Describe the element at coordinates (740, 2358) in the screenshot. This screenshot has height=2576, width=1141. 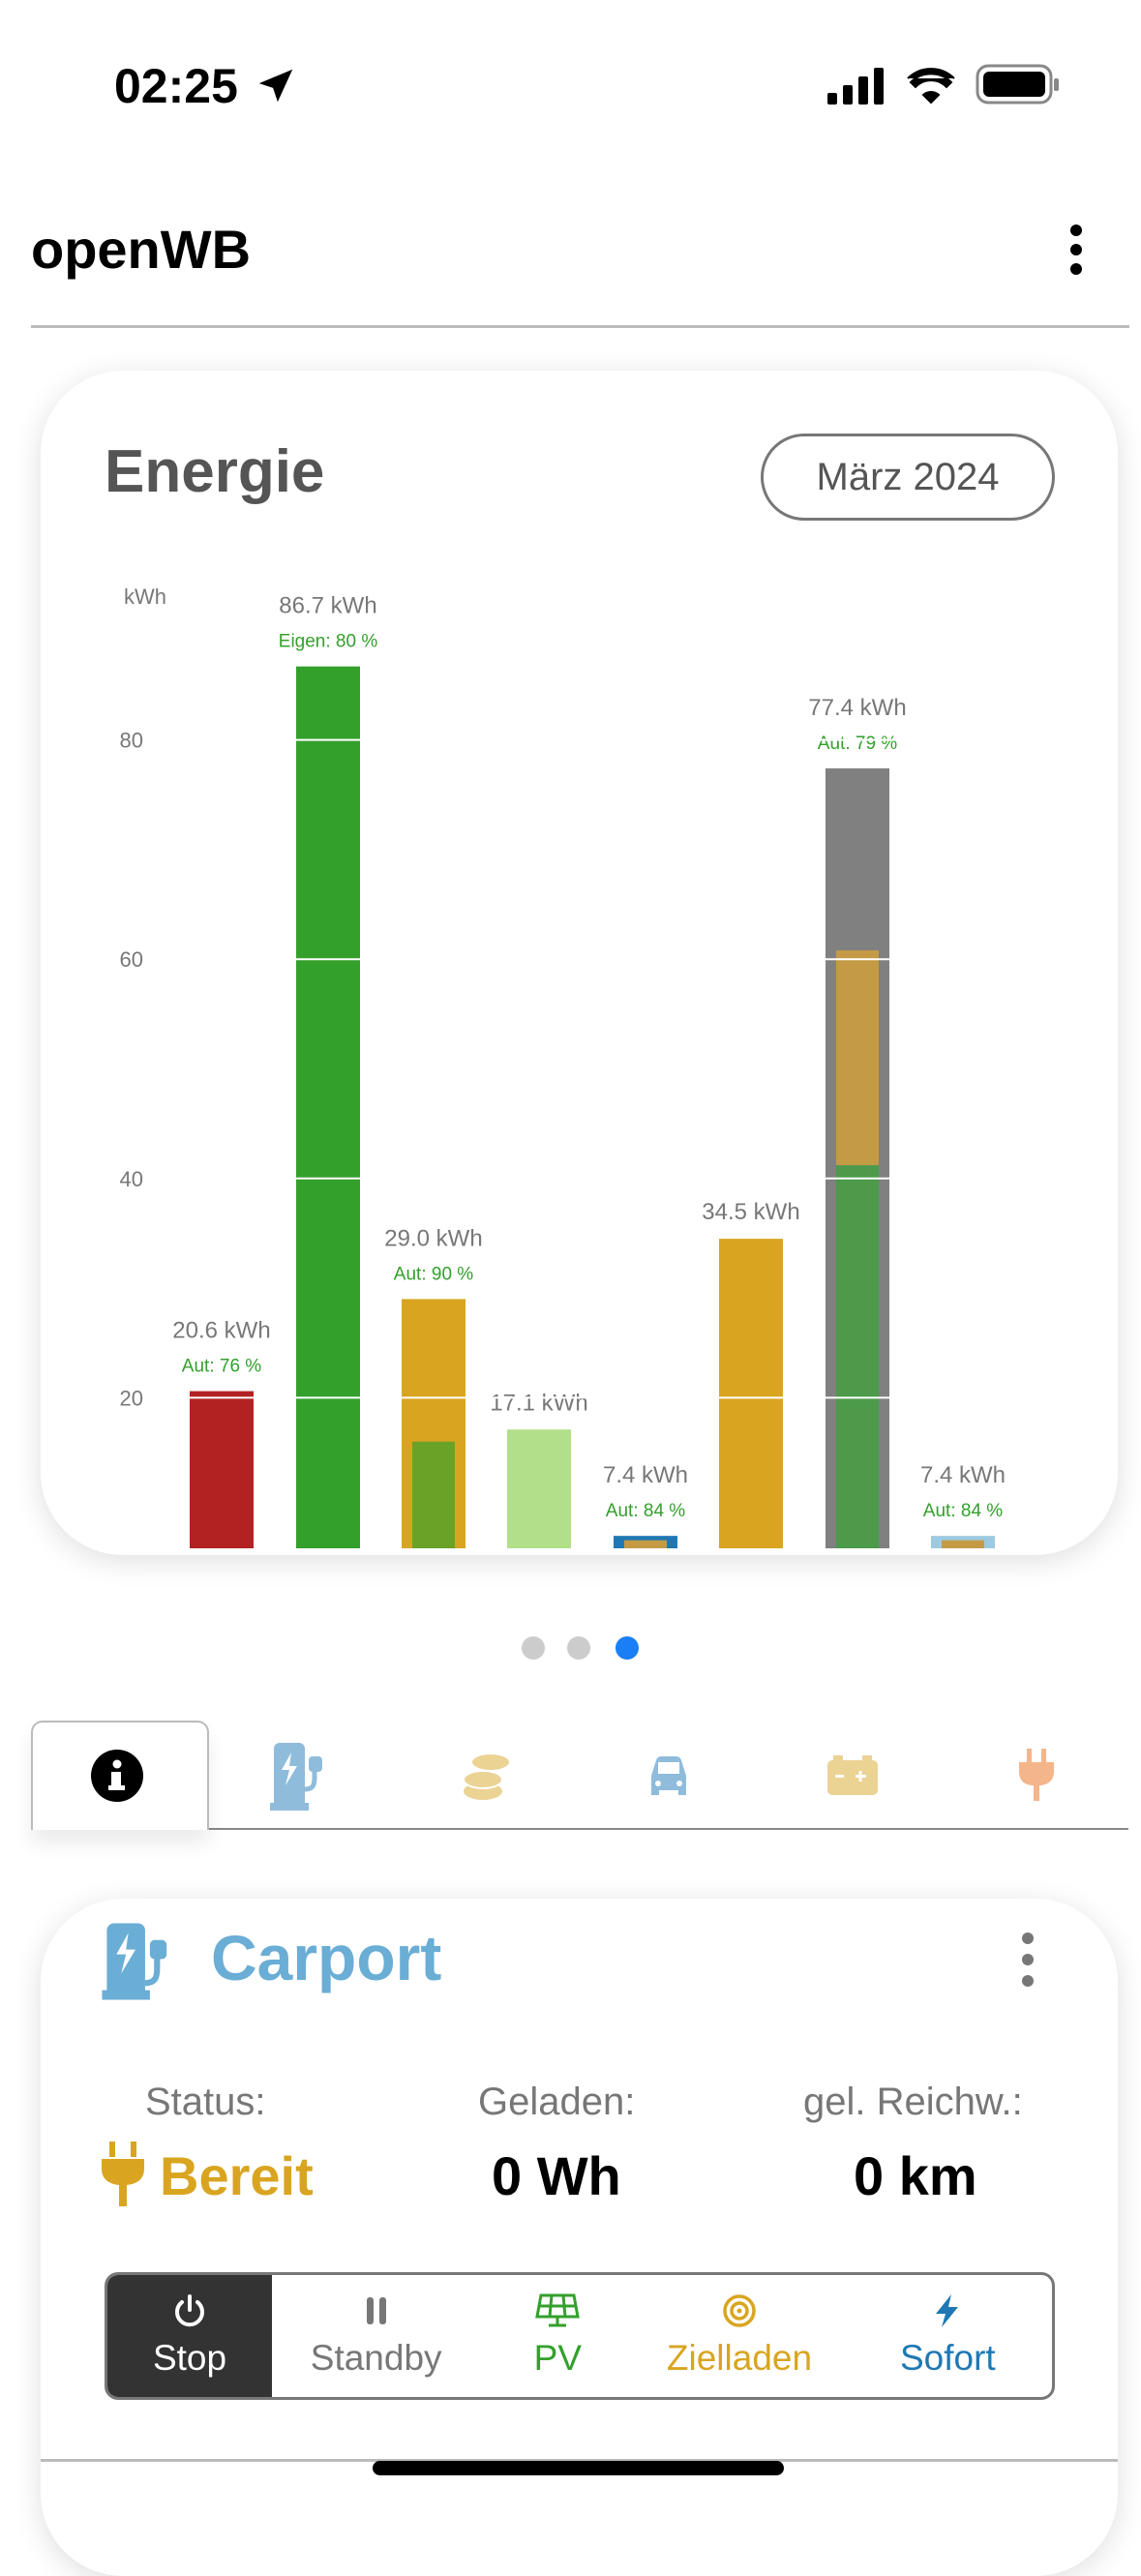
I see `mode-label: Zielladen` at that location.